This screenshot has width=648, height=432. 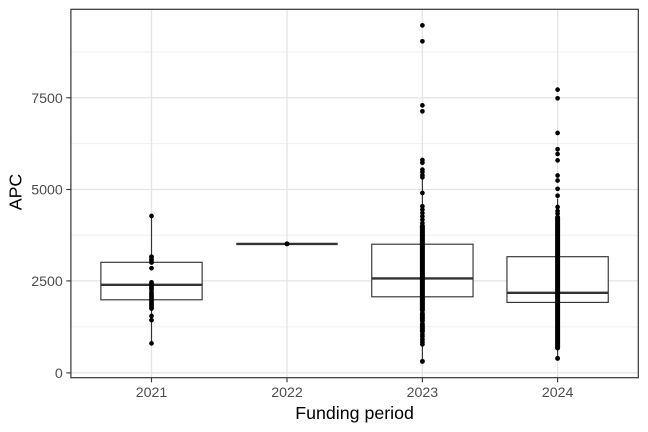 I want to click on svg-text: 2023, so click(x=423, y=393).